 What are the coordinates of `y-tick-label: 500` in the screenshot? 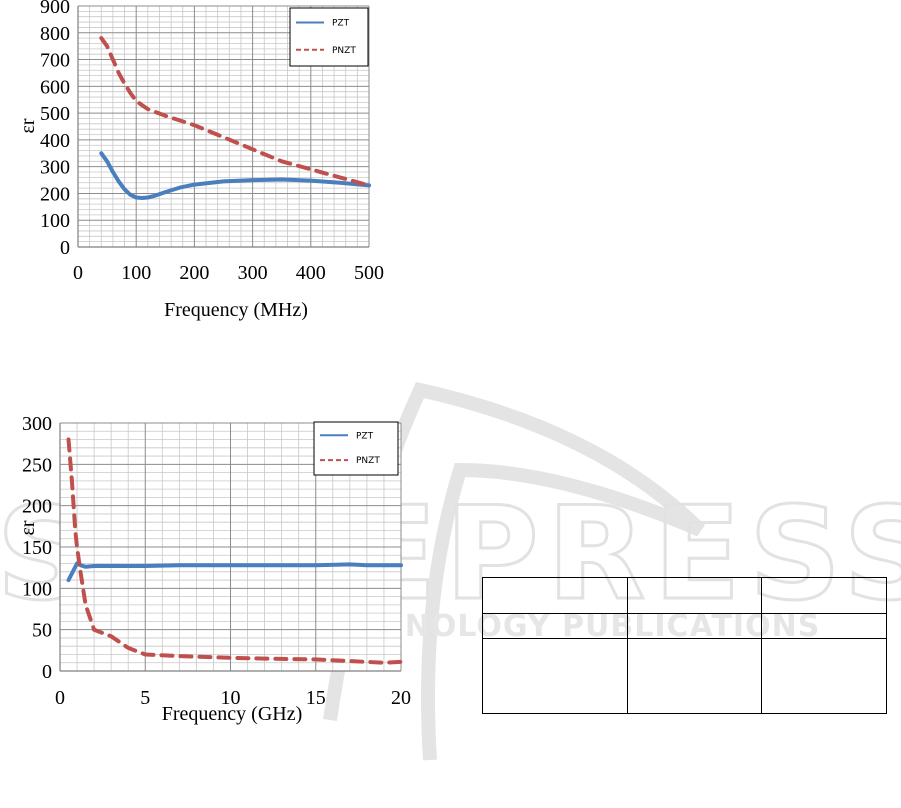 It's located at (55, 114).